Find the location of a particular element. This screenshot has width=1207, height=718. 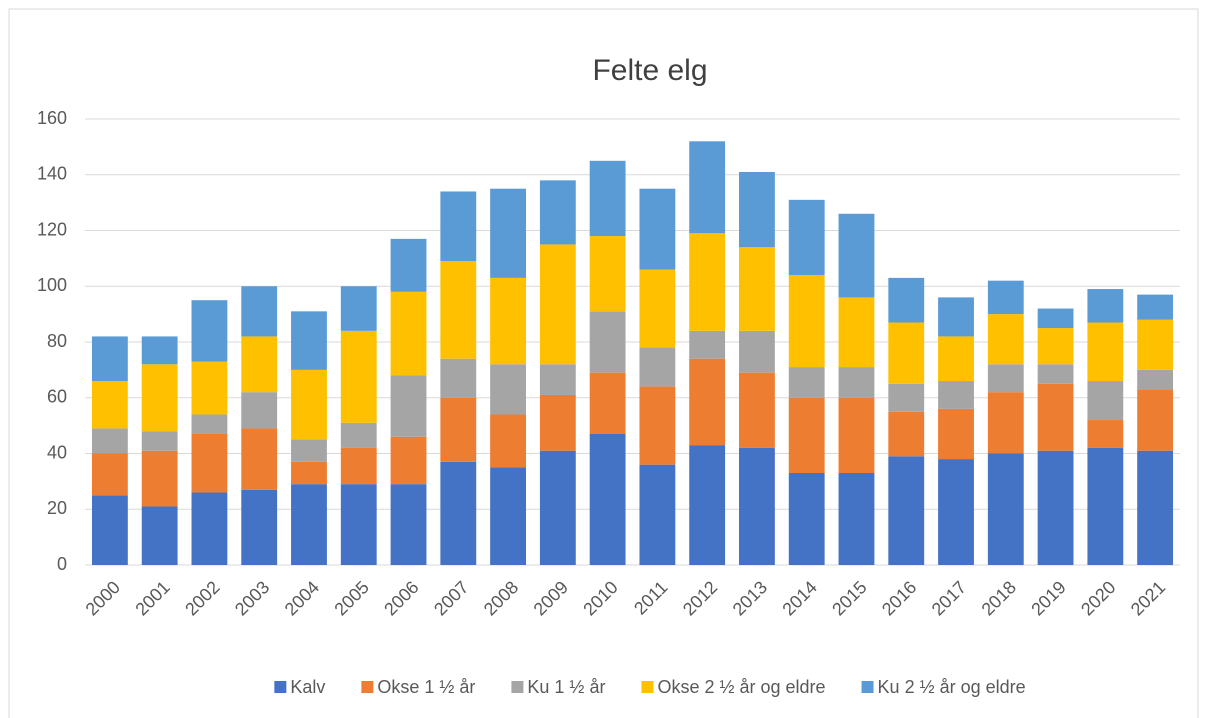

y-tick-label: 100 is located at coordinates (52, 285).